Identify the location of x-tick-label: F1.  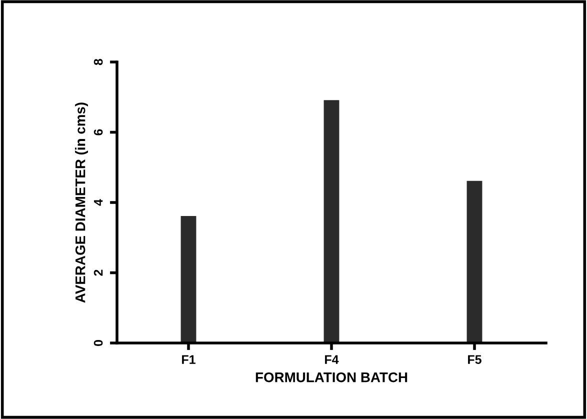
(189, 359).